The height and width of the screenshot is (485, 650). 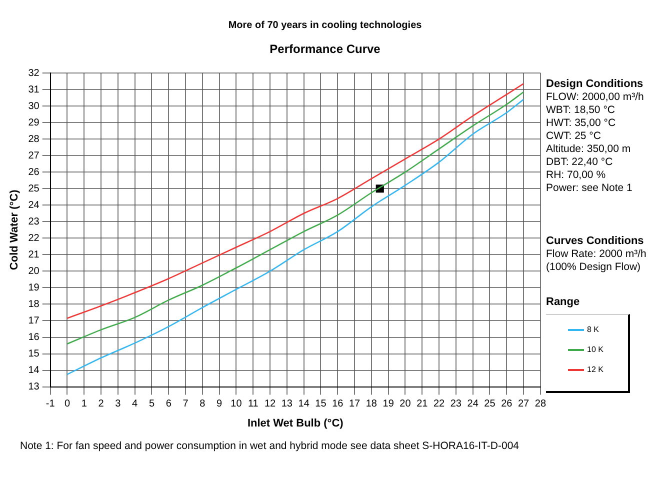 I want to click on chart-title: Performance Curve, so click(x=325, y=49).